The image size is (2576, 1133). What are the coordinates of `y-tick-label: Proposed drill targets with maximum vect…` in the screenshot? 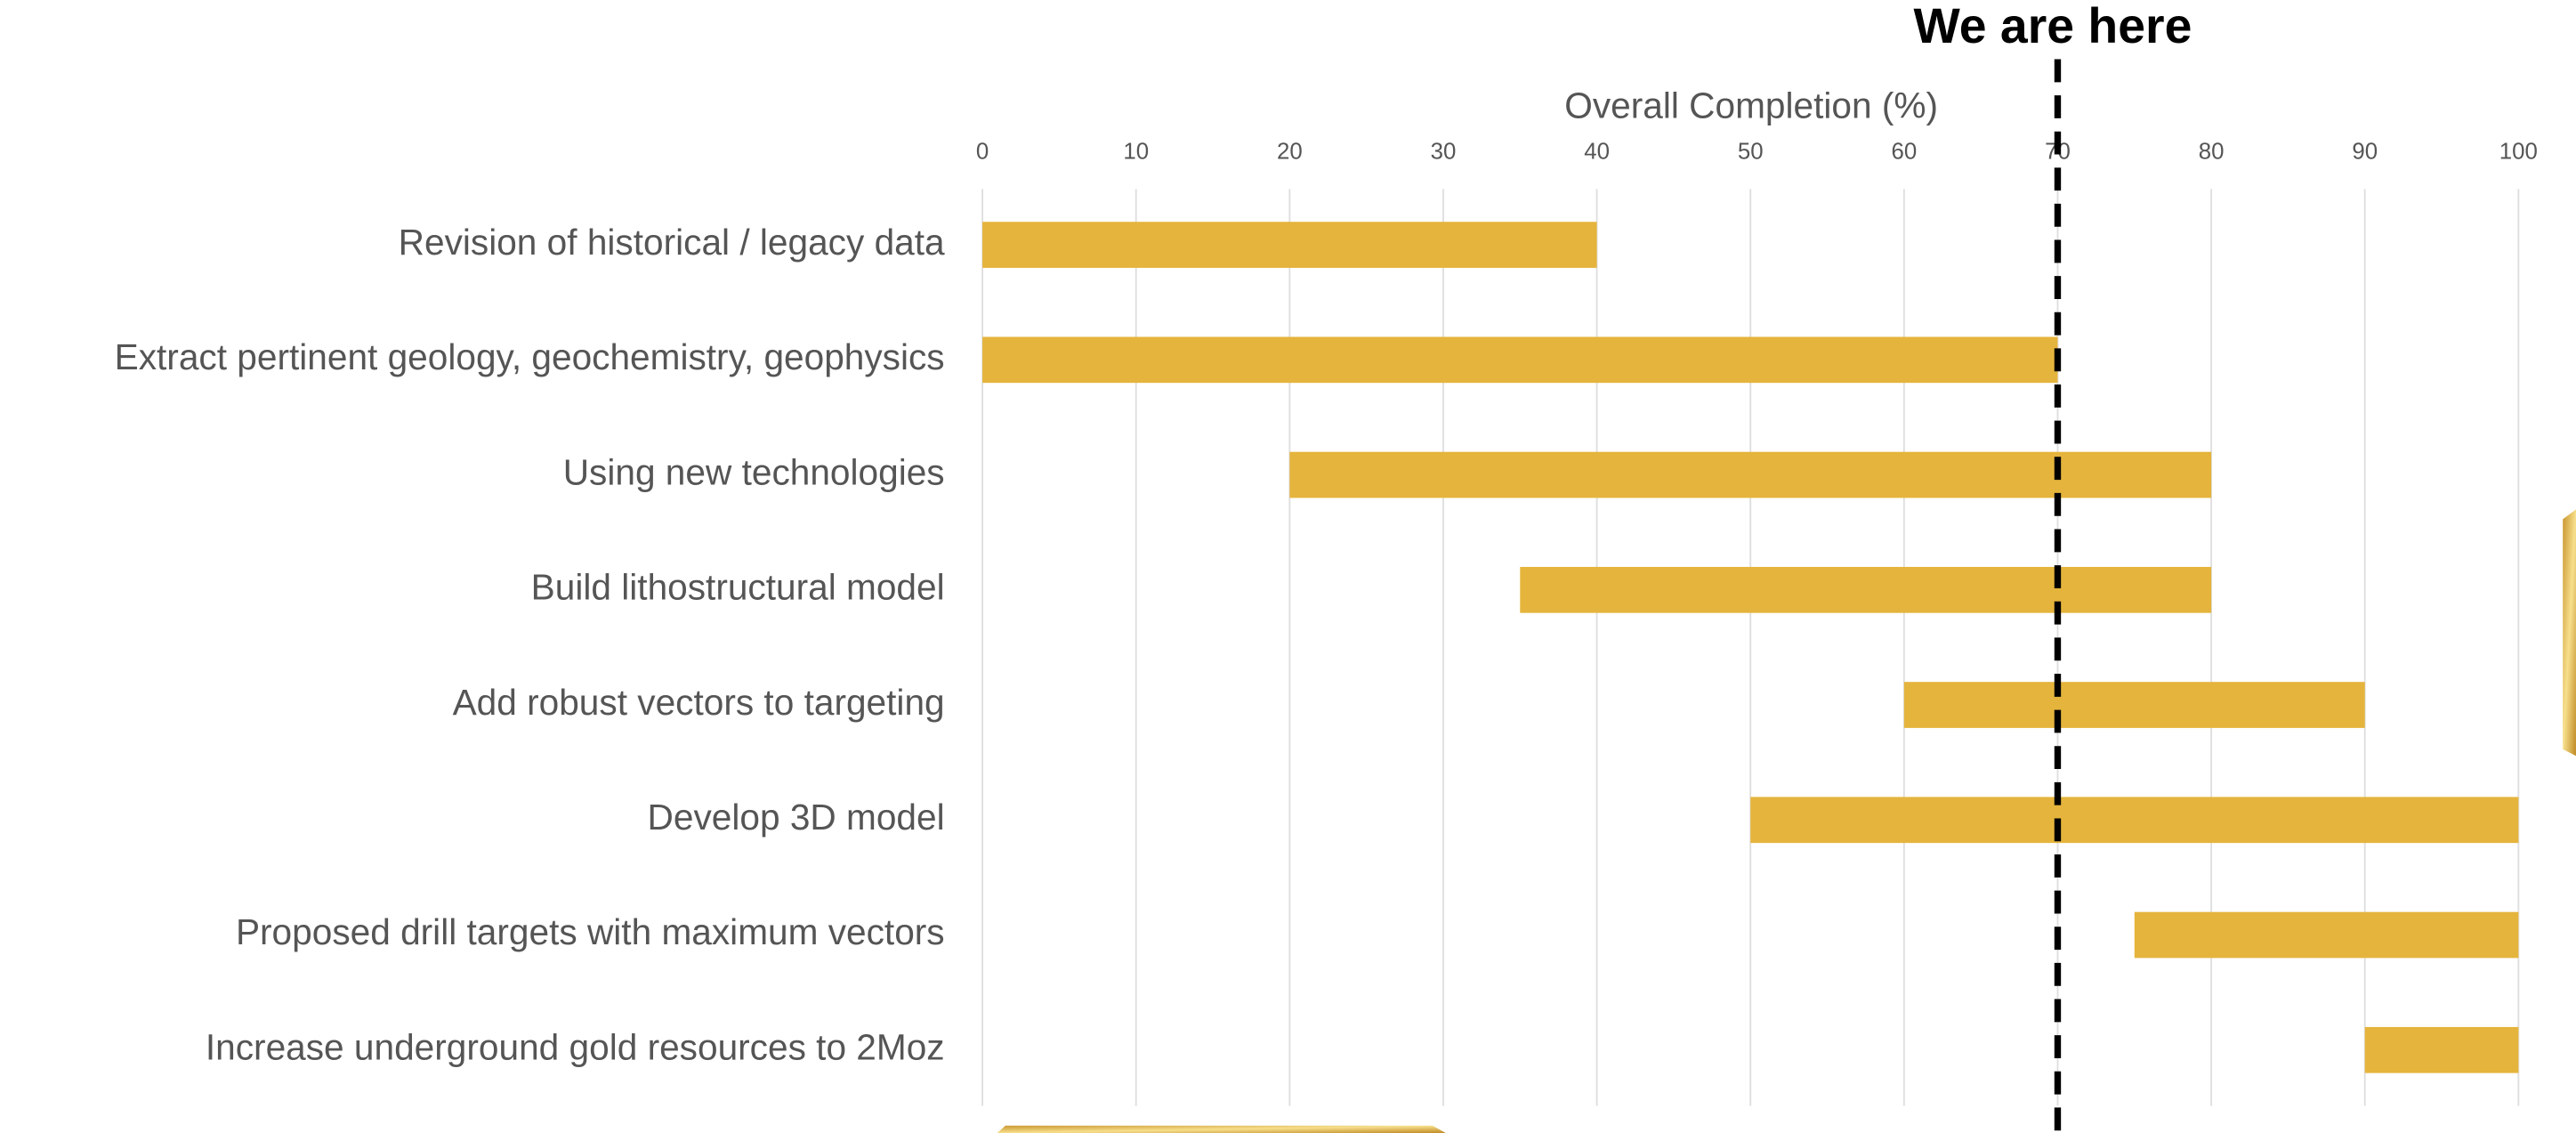 It's located at (590, 931).